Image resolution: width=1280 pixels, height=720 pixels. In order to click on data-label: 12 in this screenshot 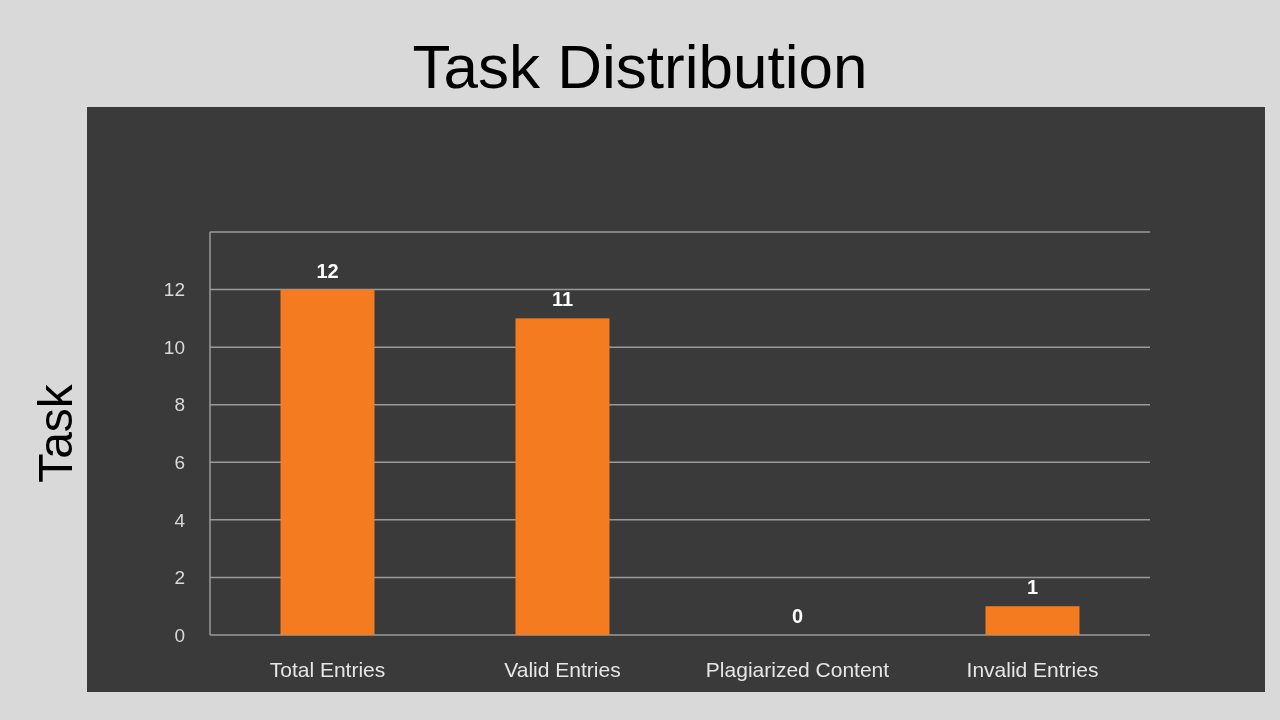, I will do `click(327, 270)`.